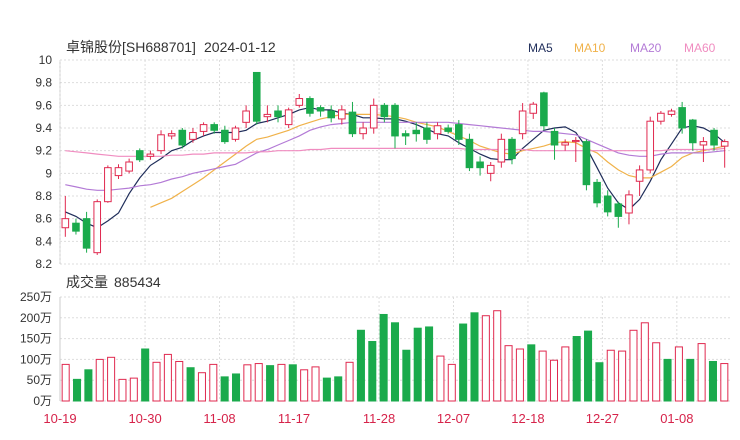 Image resolution: width=740 pixels, height=440 pixels. What do you see at coordinates (590, 48) in the screenshot?
I see `legend-ma10: MA10` at bounding box center [590, 48].